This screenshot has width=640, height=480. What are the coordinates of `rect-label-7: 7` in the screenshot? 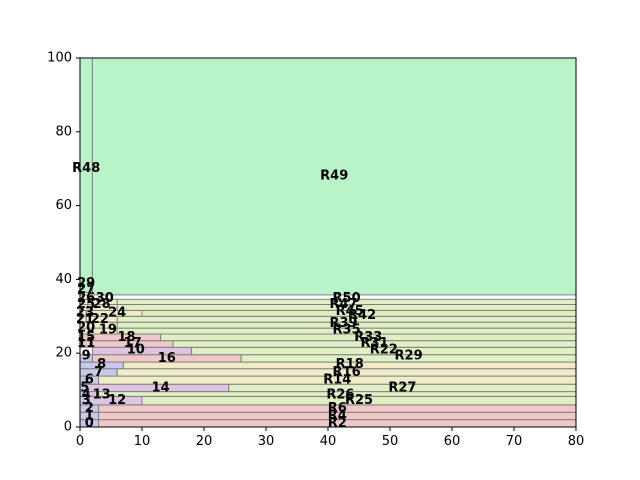 It's located at (98, 372).